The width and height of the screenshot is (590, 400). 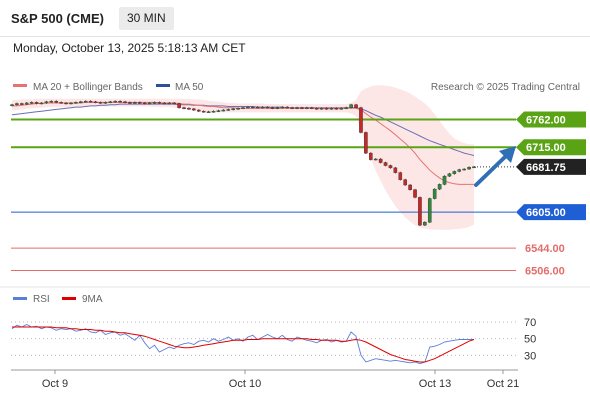 What do you see at coordinates (503, 384) in the screenshot?
I see `x-tick-label: Oct 21` at bounding box center [503, 384].